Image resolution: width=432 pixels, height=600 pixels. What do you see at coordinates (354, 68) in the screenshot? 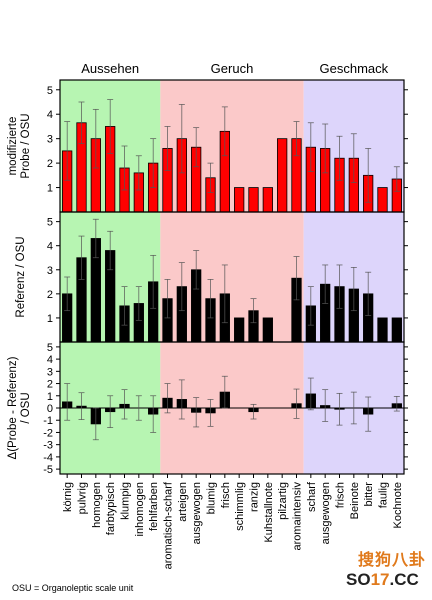
I see `group-label: Geschmack` at bounding box center [354, 68].